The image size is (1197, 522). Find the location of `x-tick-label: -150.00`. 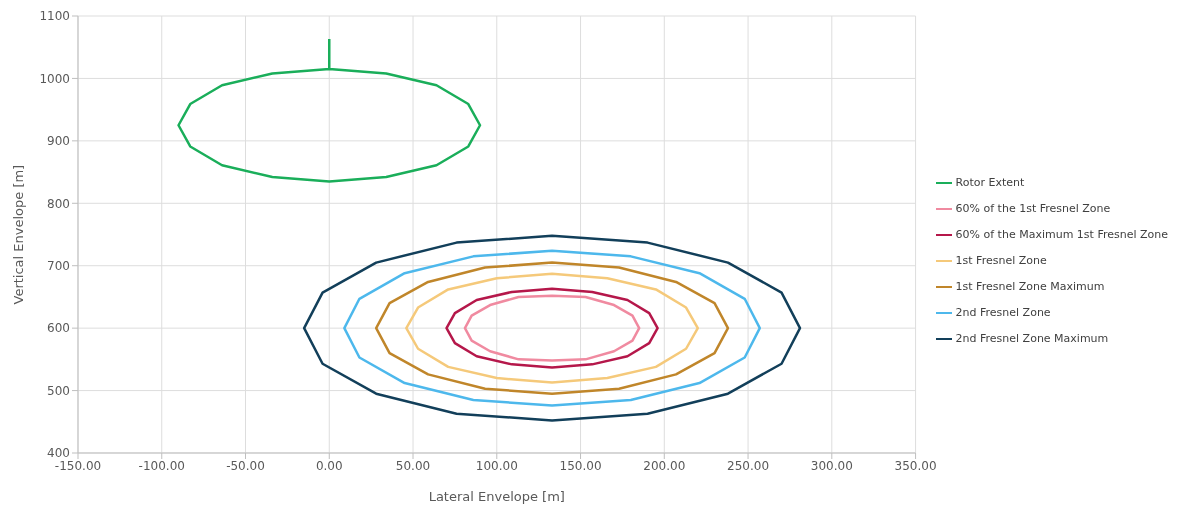

x-tick-label: -150.00 is located at coordinates (78, 465).